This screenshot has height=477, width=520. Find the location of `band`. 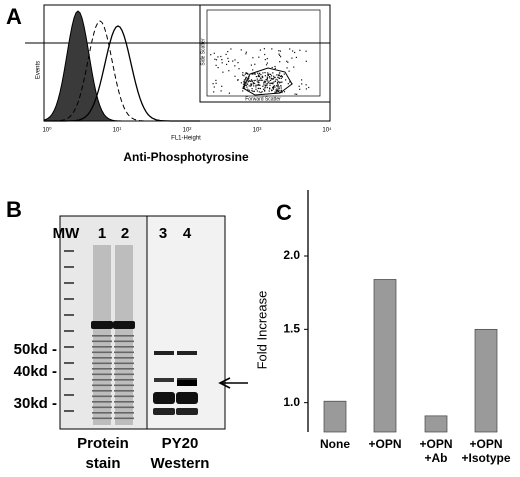

band is located at coordinates (187, 353).